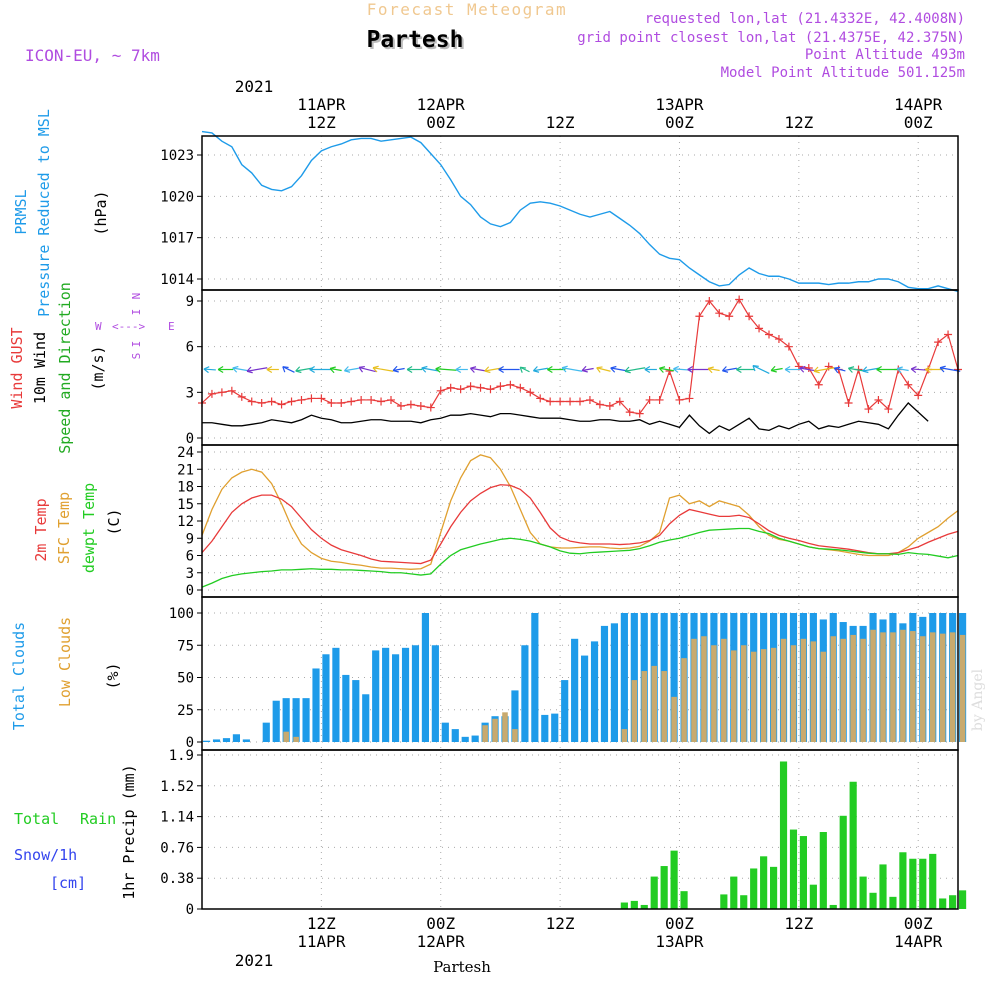  Describe the element at coordinates (185, 679) in the screenshot. I see `clouds-ytick-label: 50` at that location.